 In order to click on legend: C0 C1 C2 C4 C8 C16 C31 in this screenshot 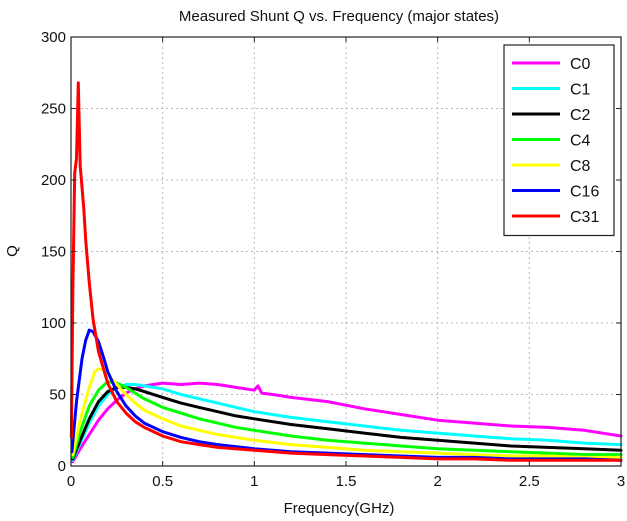, I will do `click(559, 140)`.